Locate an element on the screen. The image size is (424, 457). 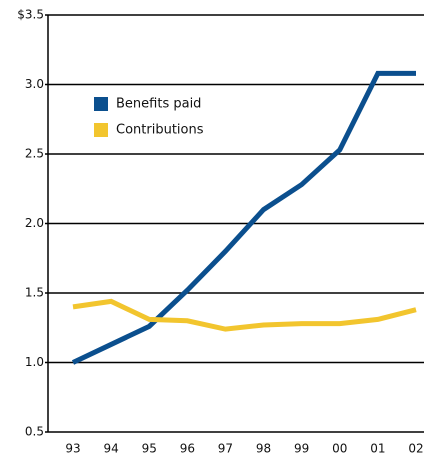
x-tick-label: 99 is located at coordinates (301, 449).